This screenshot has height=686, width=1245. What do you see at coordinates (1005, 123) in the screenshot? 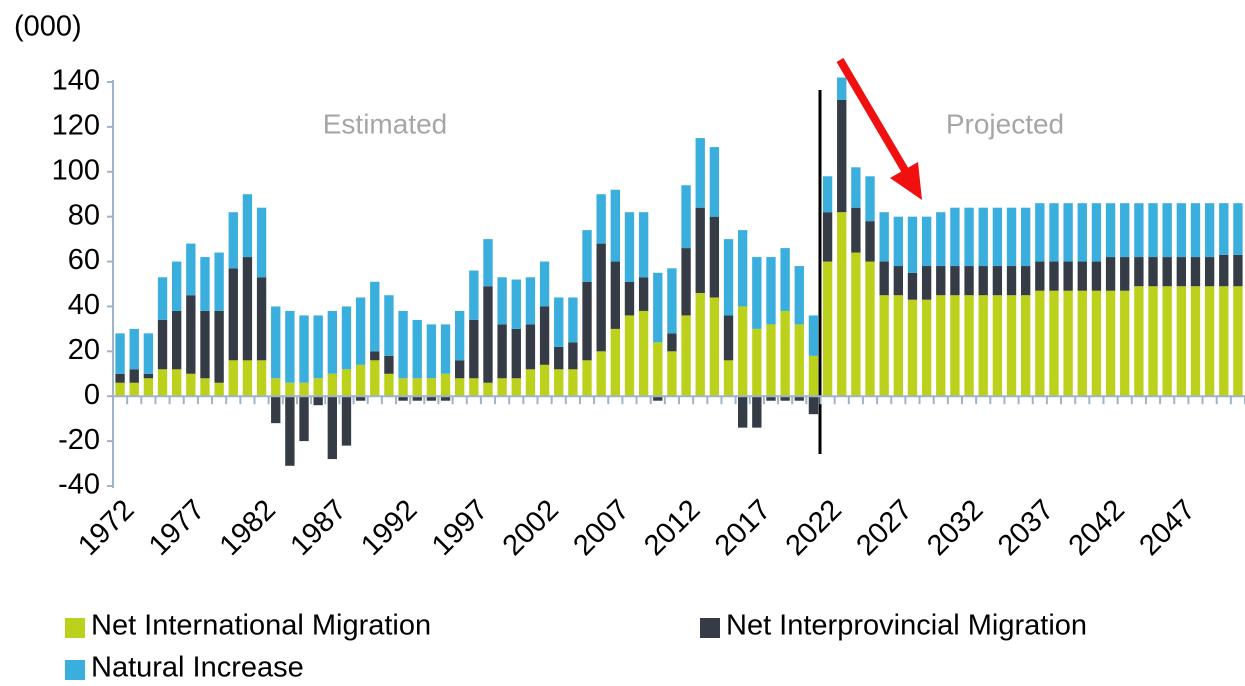
I see `annotation: Projected` at bounding box center [1005, 123].